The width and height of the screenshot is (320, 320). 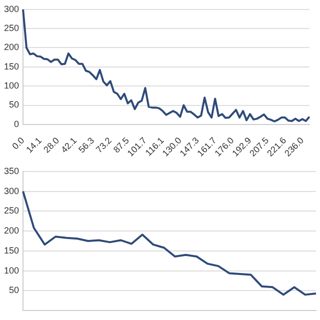 I want to click on x-tick-label: 42.1, so click(x=69, y=145).